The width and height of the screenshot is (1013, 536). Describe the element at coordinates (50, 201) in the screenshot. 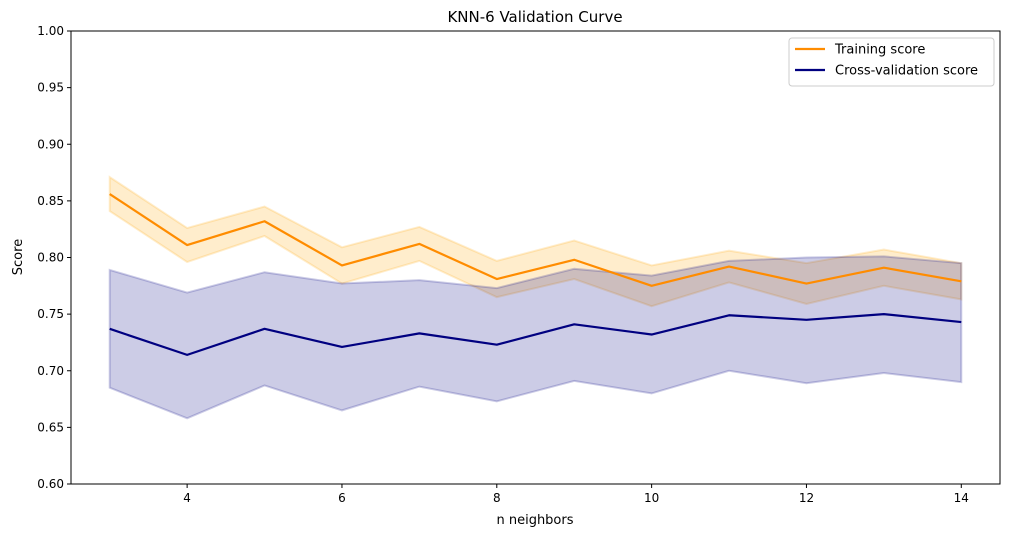

I see `y-tick-label: 0.85` at that location.